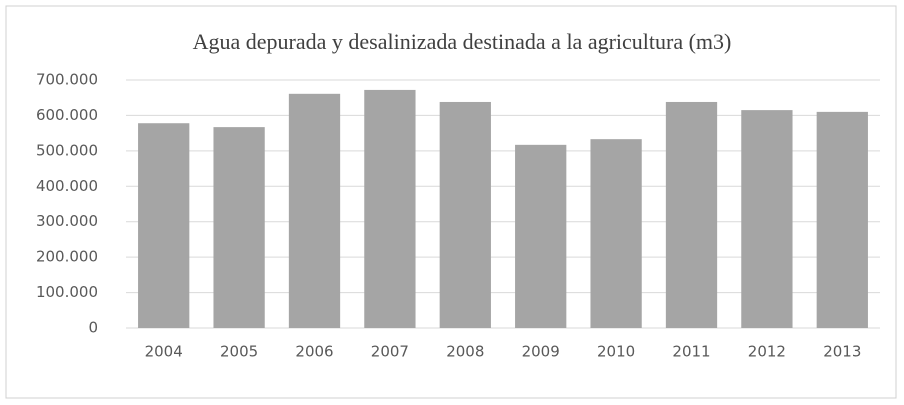 The width and height of the screenshot is (904, 405). What do you see at coordinates (67, 292) in the screenshot?
I see `y-tick-label: 100.000` at bounding box center [67, 292].